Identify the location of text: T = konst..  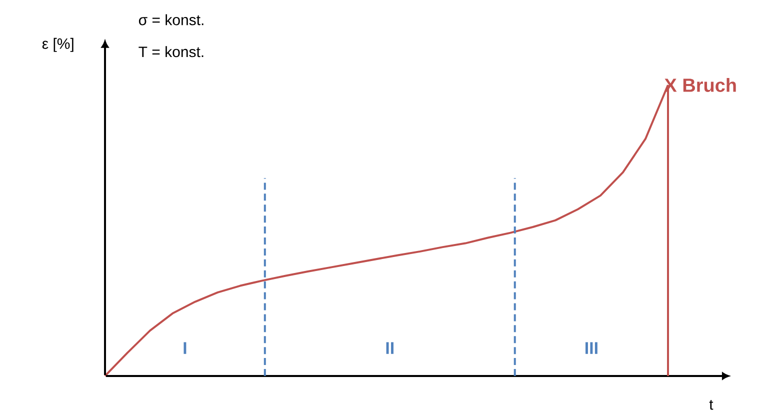
(171, 52).